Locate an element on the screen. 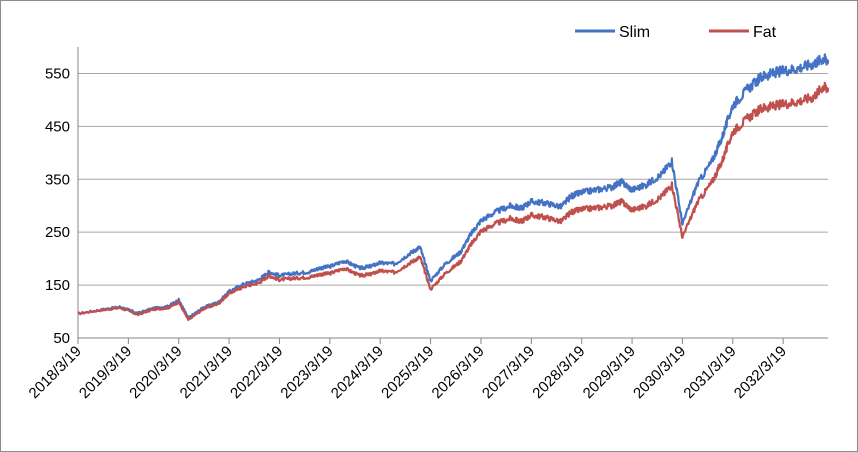 The width and height of the screenshot is (858, 452). y-tick-label: 550 is located at coordinates (57, 73).